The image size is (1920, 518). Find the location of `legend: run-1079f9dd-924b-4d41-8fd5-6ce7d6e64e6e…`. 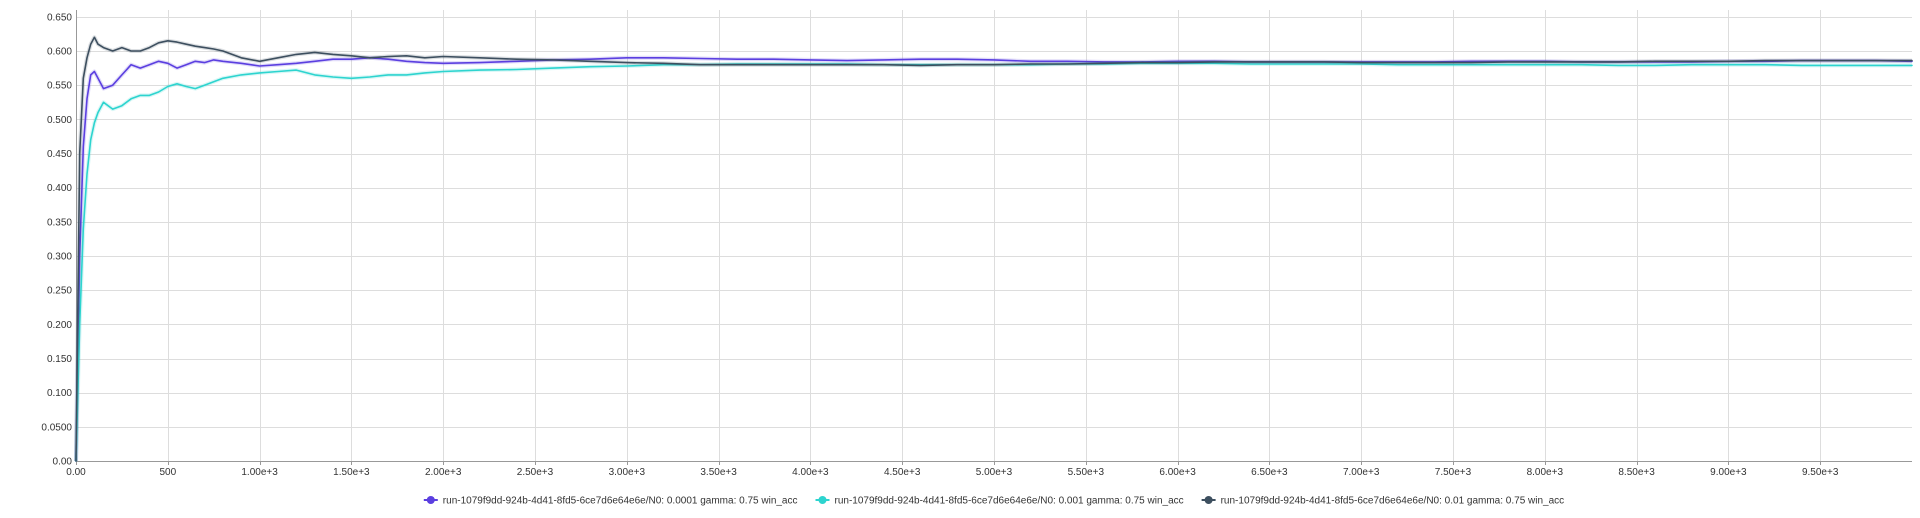

legend: run-1079f9dd-924b-4d41-8fd5-6ce7d6e64e6e… is located at coordinates (994, 501).